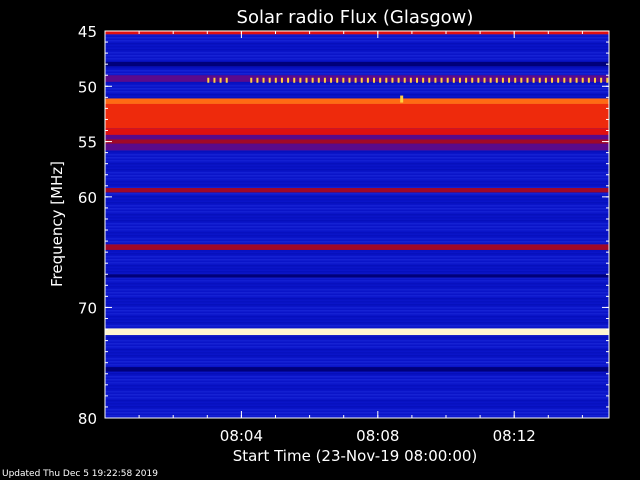  I want to click on chart-title: Solar radio Flux (Glasgow), so click(355, 17).